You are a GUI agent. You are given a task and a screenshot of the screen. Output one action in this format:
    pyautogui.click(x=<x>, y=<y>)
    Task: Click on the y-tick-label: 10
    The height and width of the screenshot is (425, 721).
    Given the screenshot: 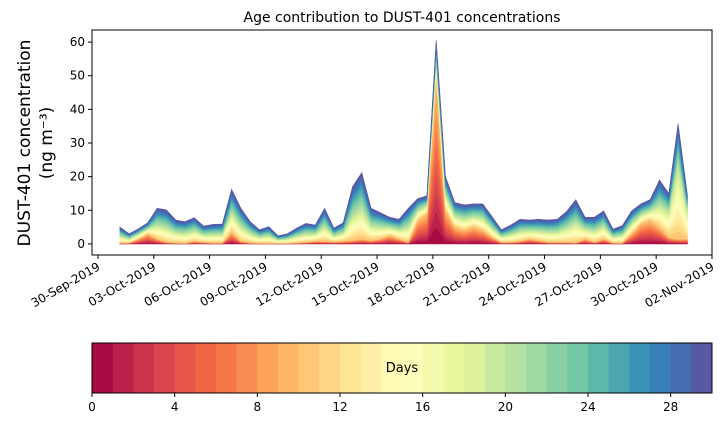 What is the action you would take?
    pyautogui.click(x=77, y=210)
    